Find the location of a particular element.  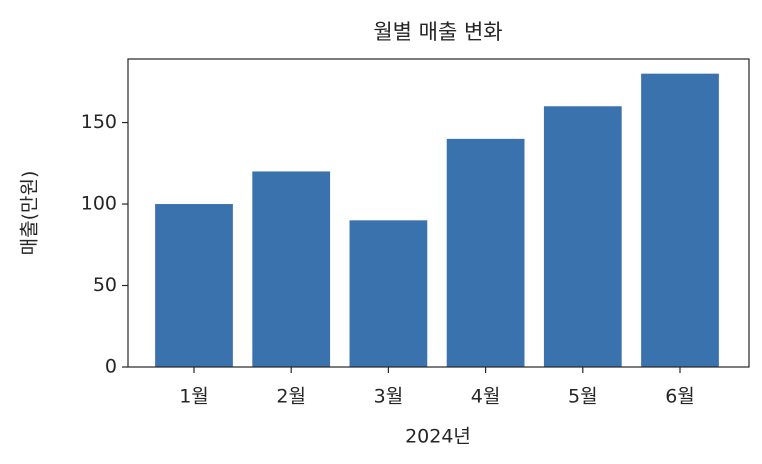

x-tick-label: 6월 is located at coordinates (680, 397).